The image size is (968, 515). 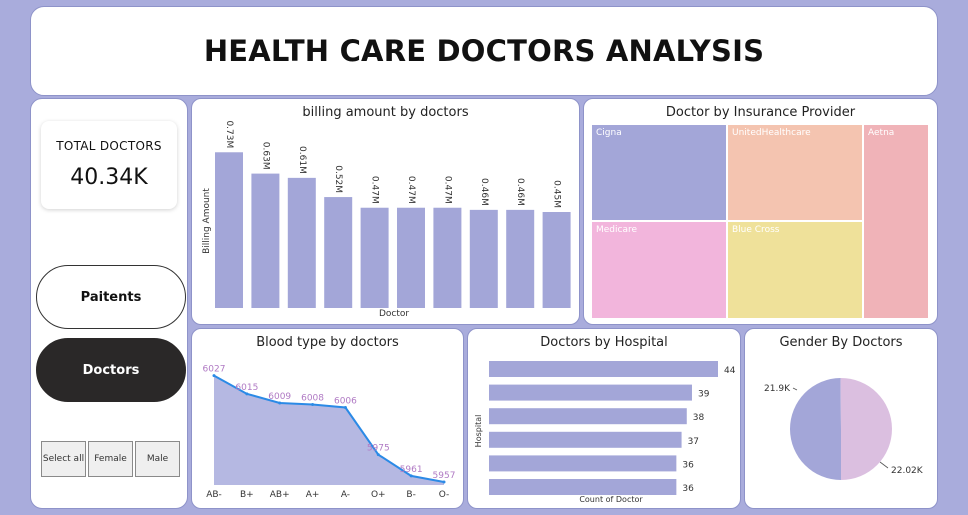 What do you see at coordinates (611, 499) in the screenshot?
I see `hospital-x-axis-label: Count of Doctor` at bounding box center [611, 499].